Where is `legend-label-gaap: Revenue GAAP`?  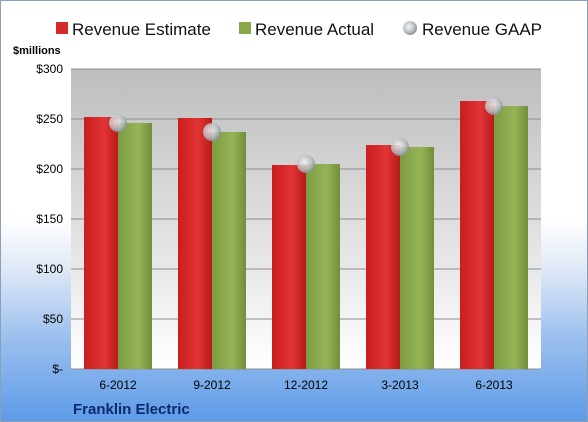 legend-label-gaap: Revenue GAAP is located at coordinates (482, 29).